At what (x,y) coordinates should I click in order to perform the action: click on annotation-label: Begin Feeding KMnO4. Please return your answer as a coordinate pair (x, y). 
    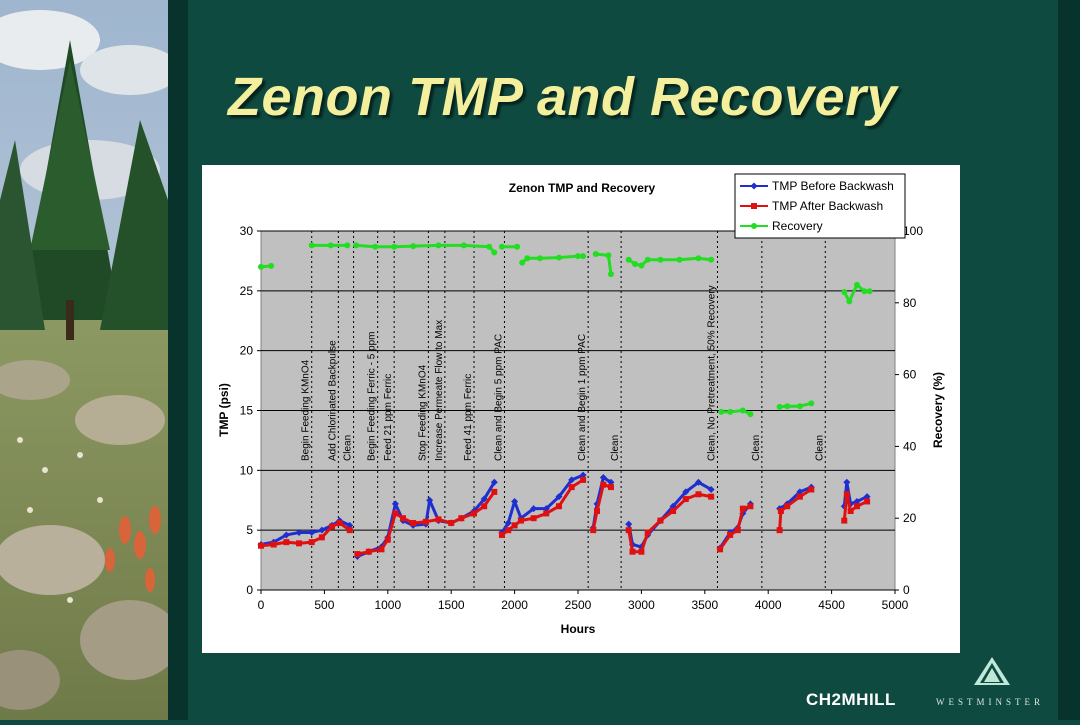
    Looking at the image, I should click on (306, 410).